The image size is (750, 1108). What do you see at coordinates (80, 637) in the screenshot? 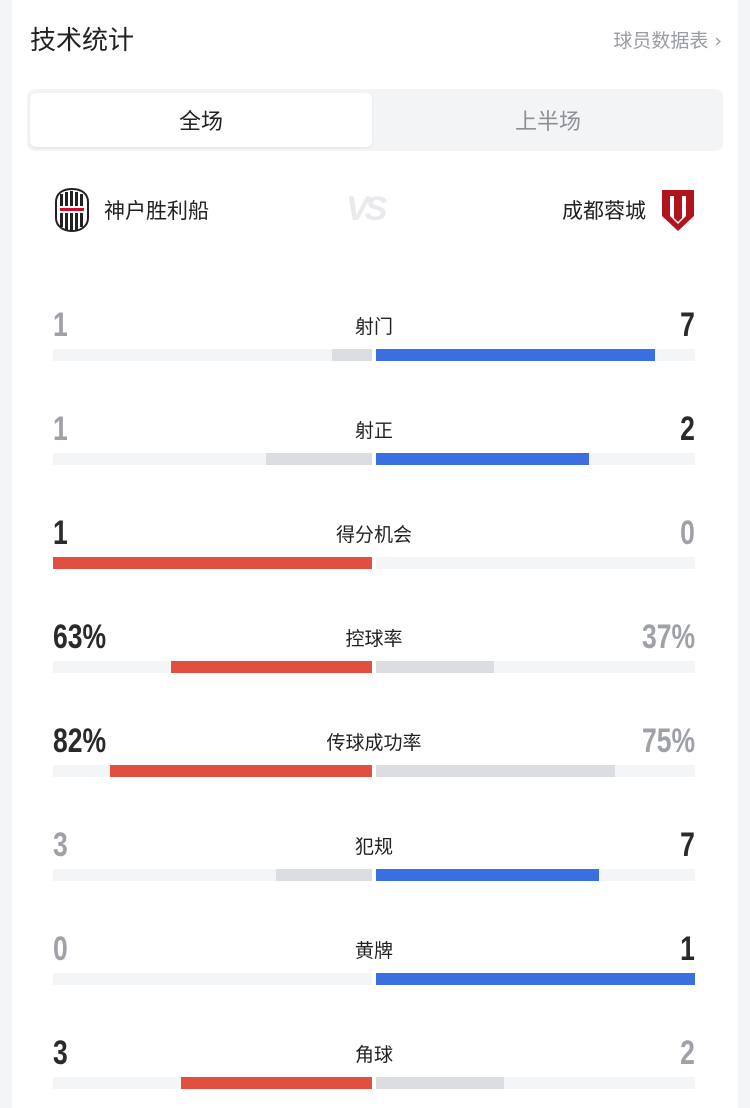
I see `home-value: 63%` at bounding box center [80, 637].